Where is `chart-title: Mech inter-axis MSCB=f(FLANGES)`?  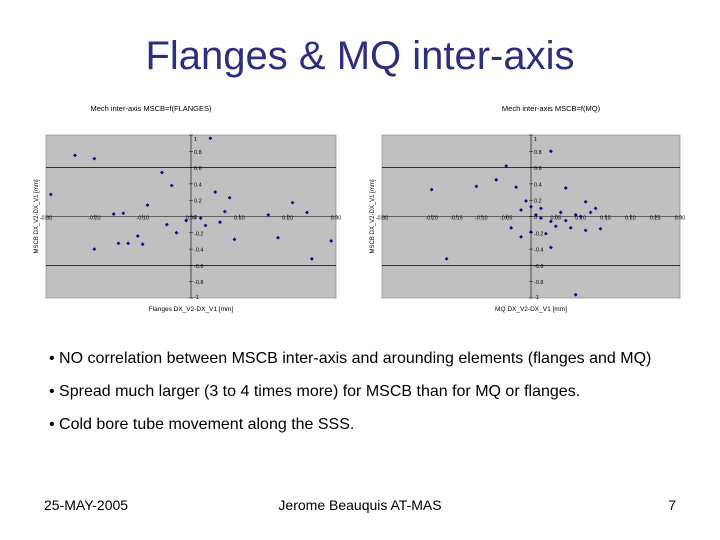
chart-title: Mech inter-axis MSCB=f(FLANGES) is located at coordinates (151, 108).